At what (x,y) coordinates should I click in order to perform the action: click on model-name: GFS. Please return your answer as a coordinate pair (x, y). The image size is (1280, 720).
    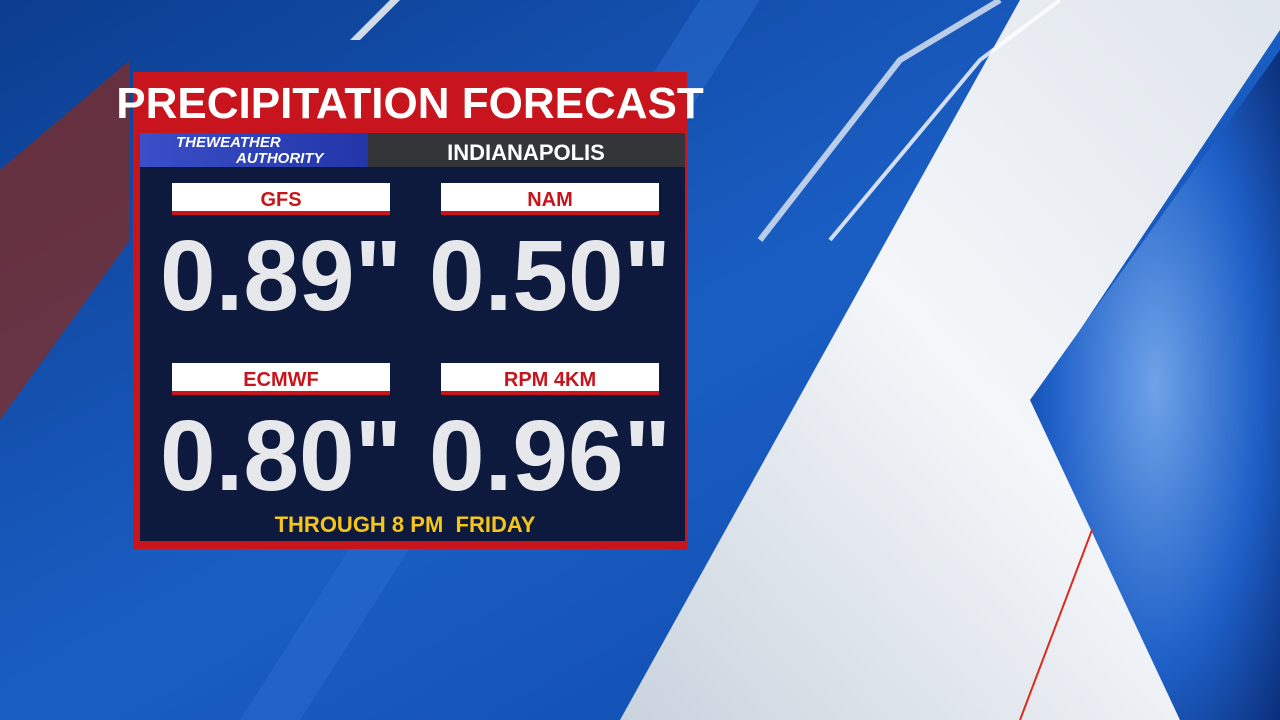
    Looking at the image, I should click on (280, 200).